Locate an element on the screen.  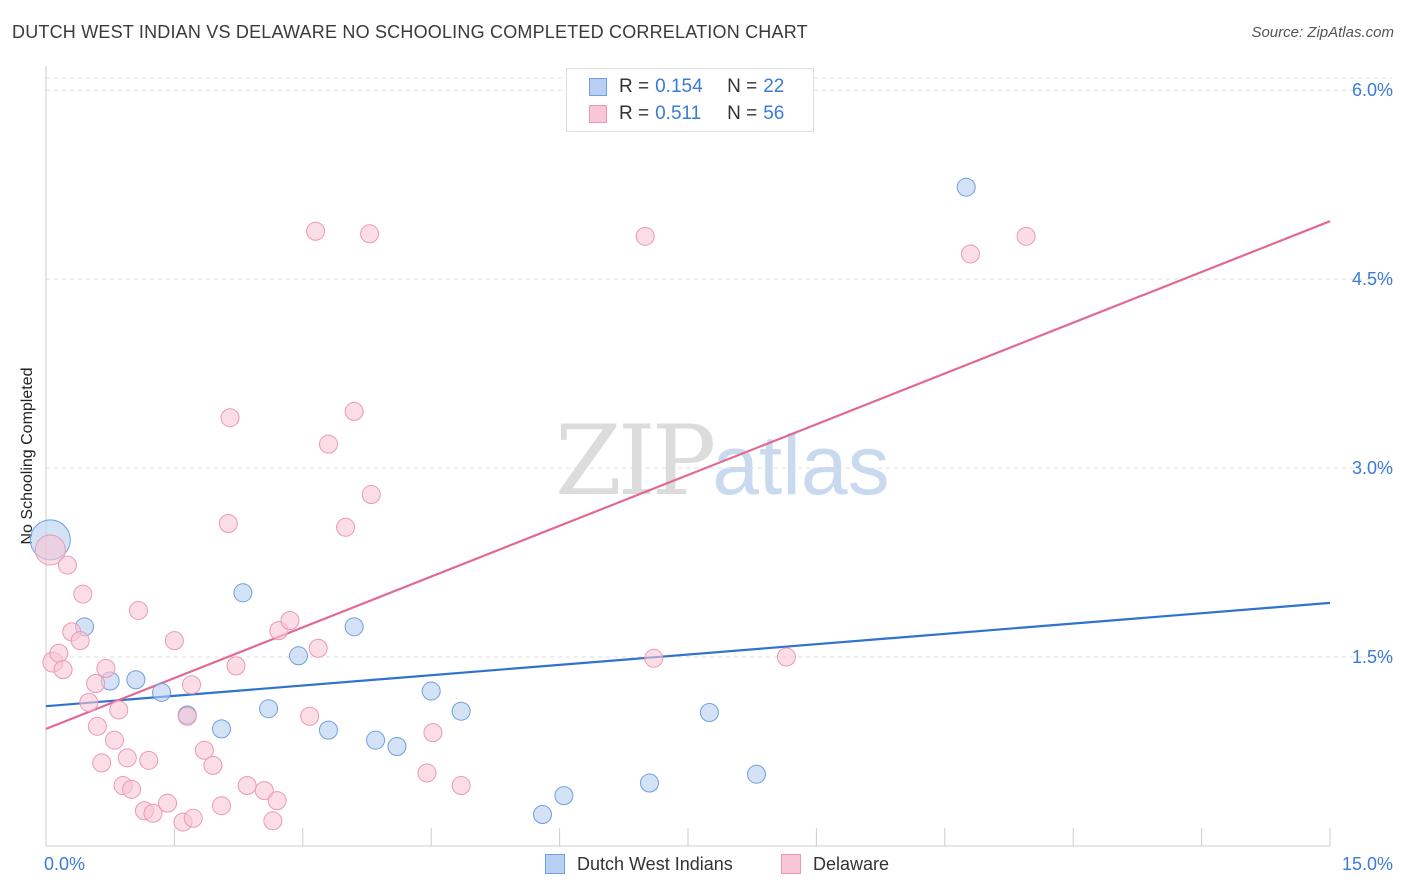
y-tick-label: 1.5% is located at coordinates (1372, 657).